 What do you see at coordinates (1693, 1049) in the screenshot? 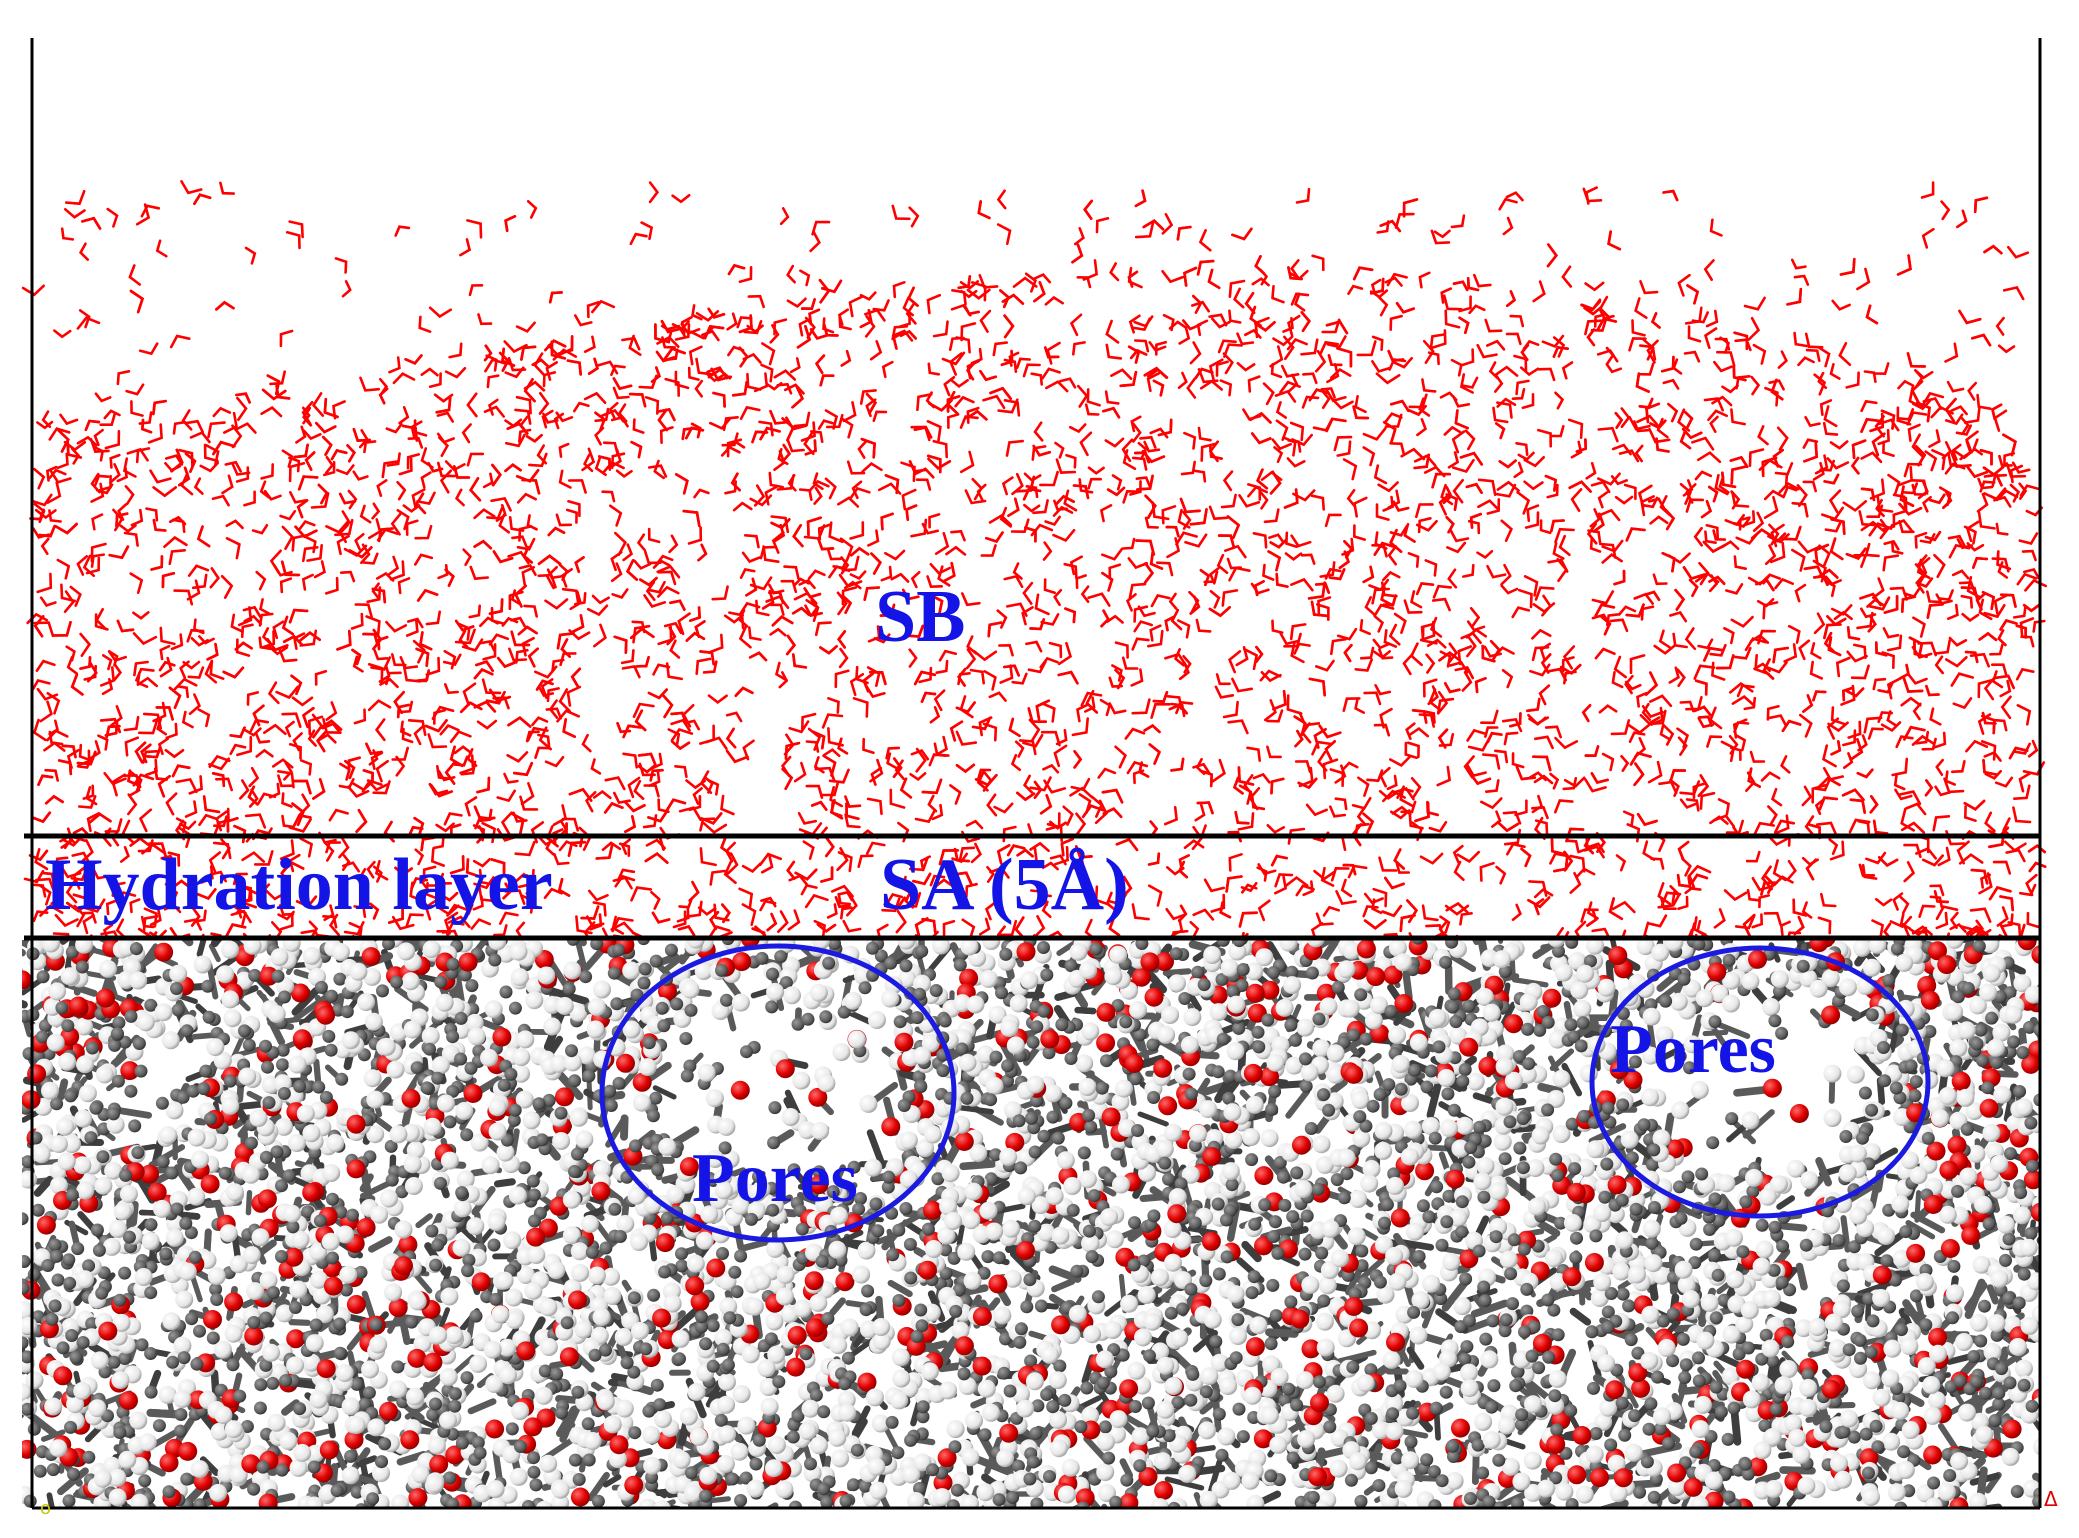
I see `pores-label-right: Pores` at bounding box center [1693, 1049].